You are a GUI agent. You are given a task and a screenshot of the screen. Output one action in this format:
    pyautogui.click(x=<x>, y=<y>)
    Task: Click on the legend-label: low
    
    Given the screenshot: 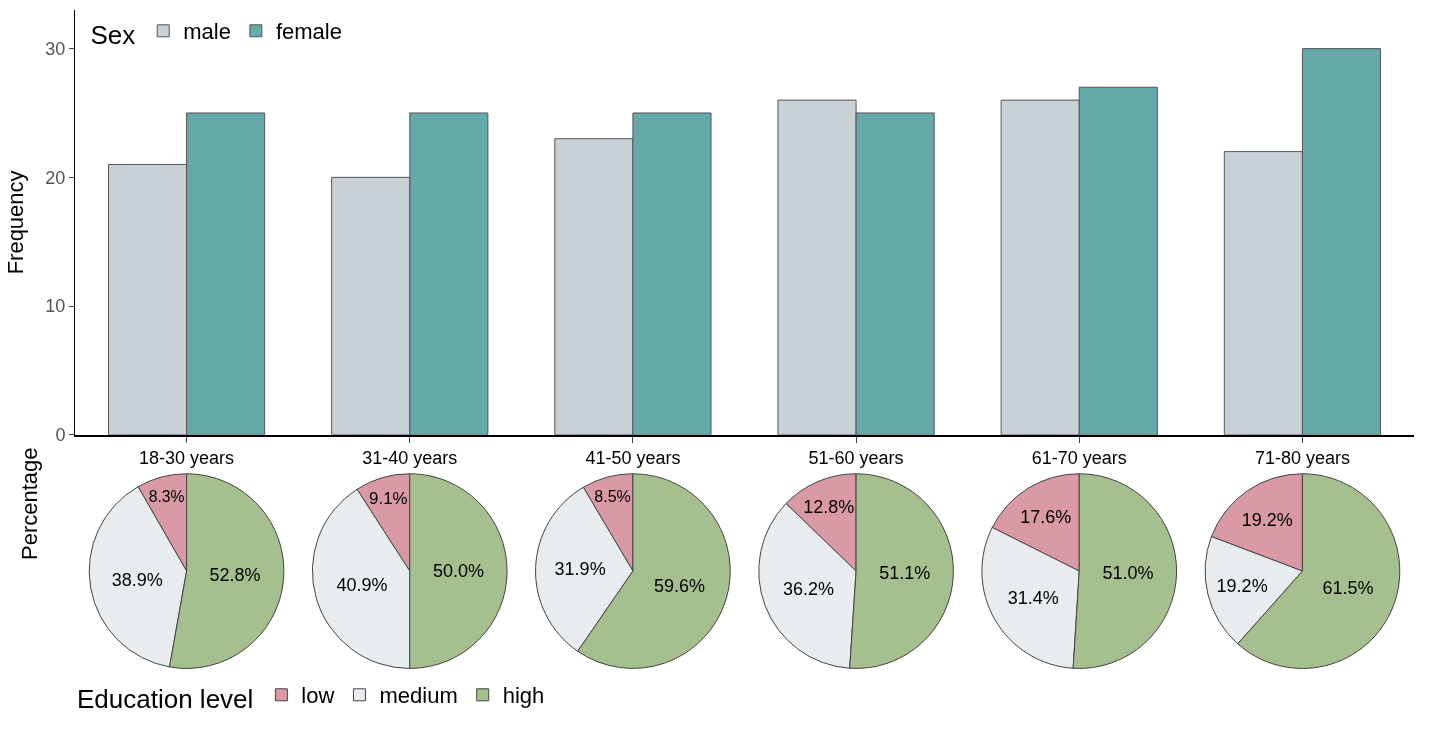 What is the action you would take?
    pyautogui.click(x=318, y=696)
    